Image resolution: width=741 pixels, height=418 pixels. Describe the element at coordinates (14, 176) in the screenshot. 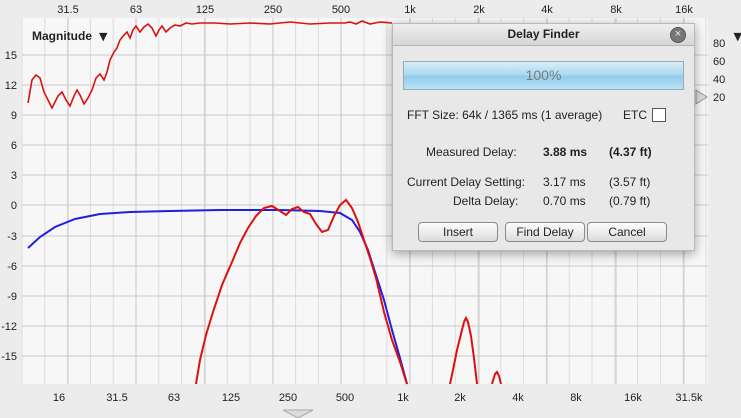

I see `magnitude-tick-label: 3` at that location.